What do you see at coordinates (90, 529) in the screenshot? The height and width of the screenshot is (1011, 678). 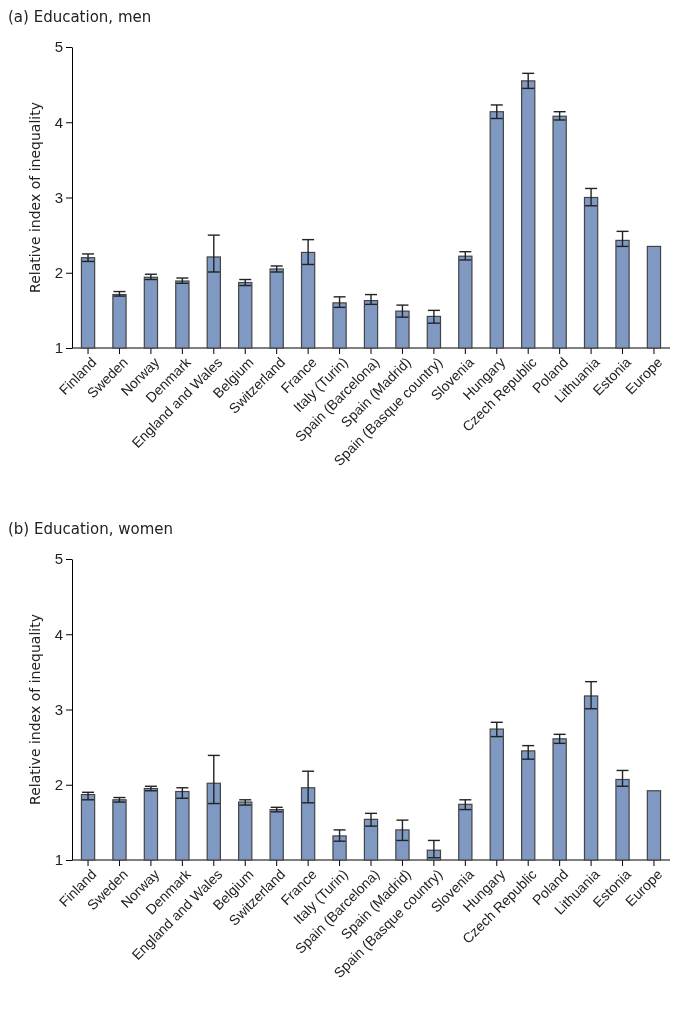 I see `chart-title: (b) Education, women` at bounding box center [90, 529].